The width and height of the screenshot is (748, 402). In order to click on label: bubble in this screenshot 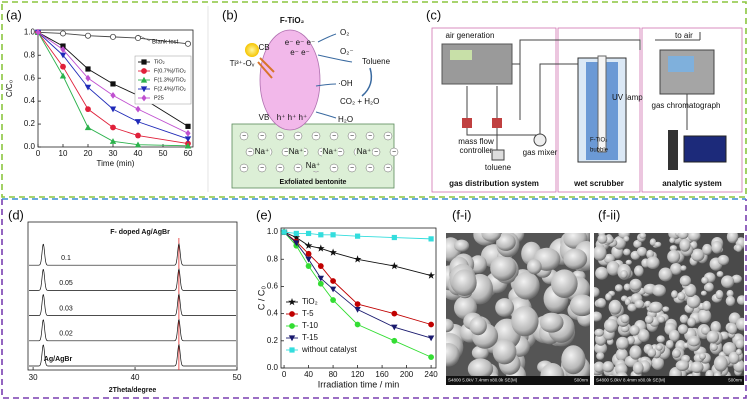, I will do `click(599, 151)`.